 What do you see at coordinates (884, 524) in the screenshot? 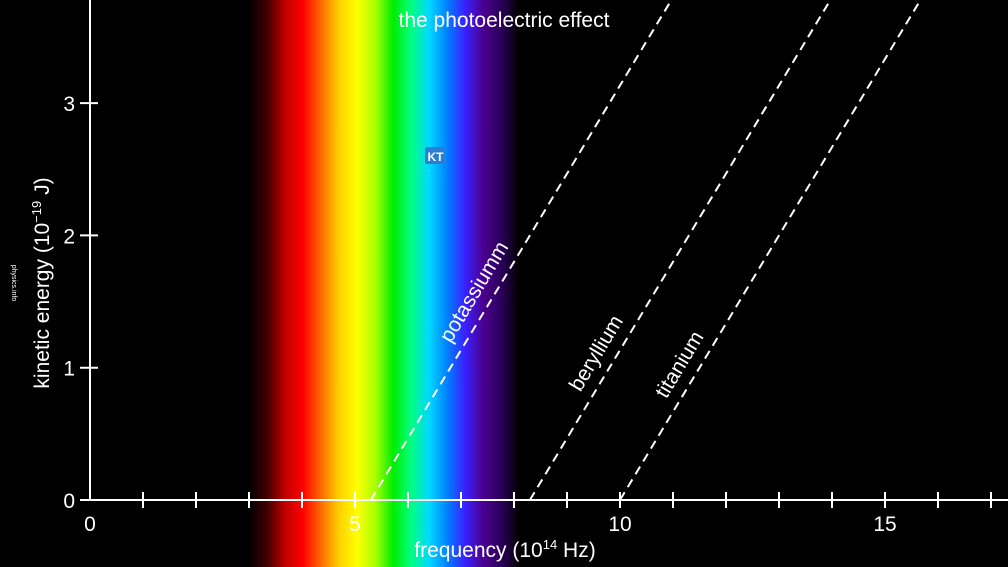
I see `x-tick-label: 15` at bounding box center [884, 524].